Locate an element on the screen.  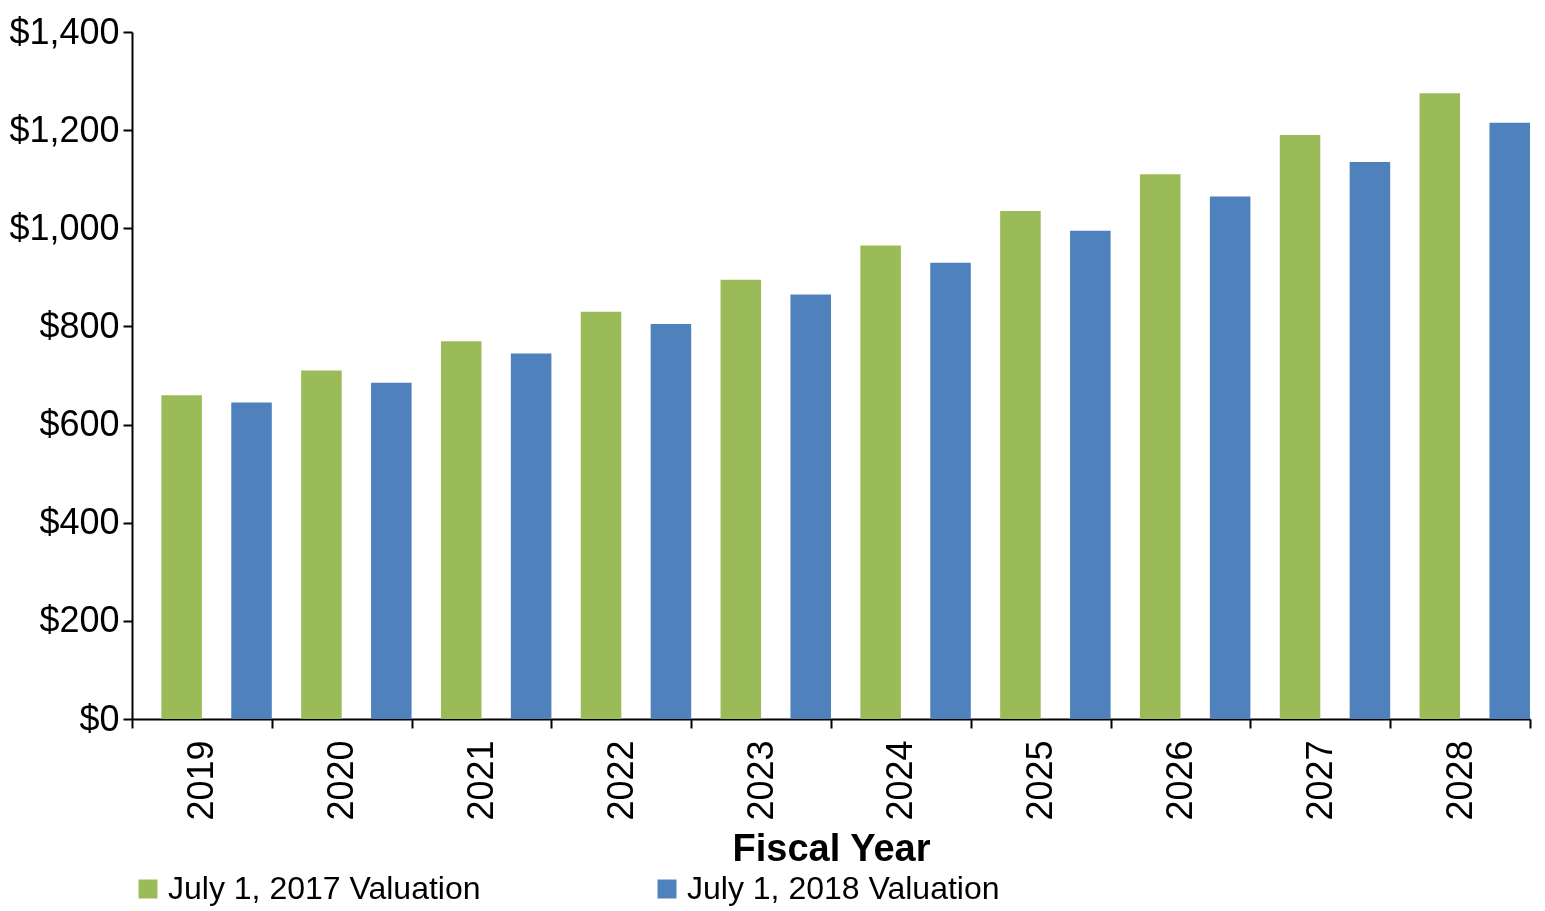
x-axis-title: Fiscal Year is located at coordinates (831, 847).